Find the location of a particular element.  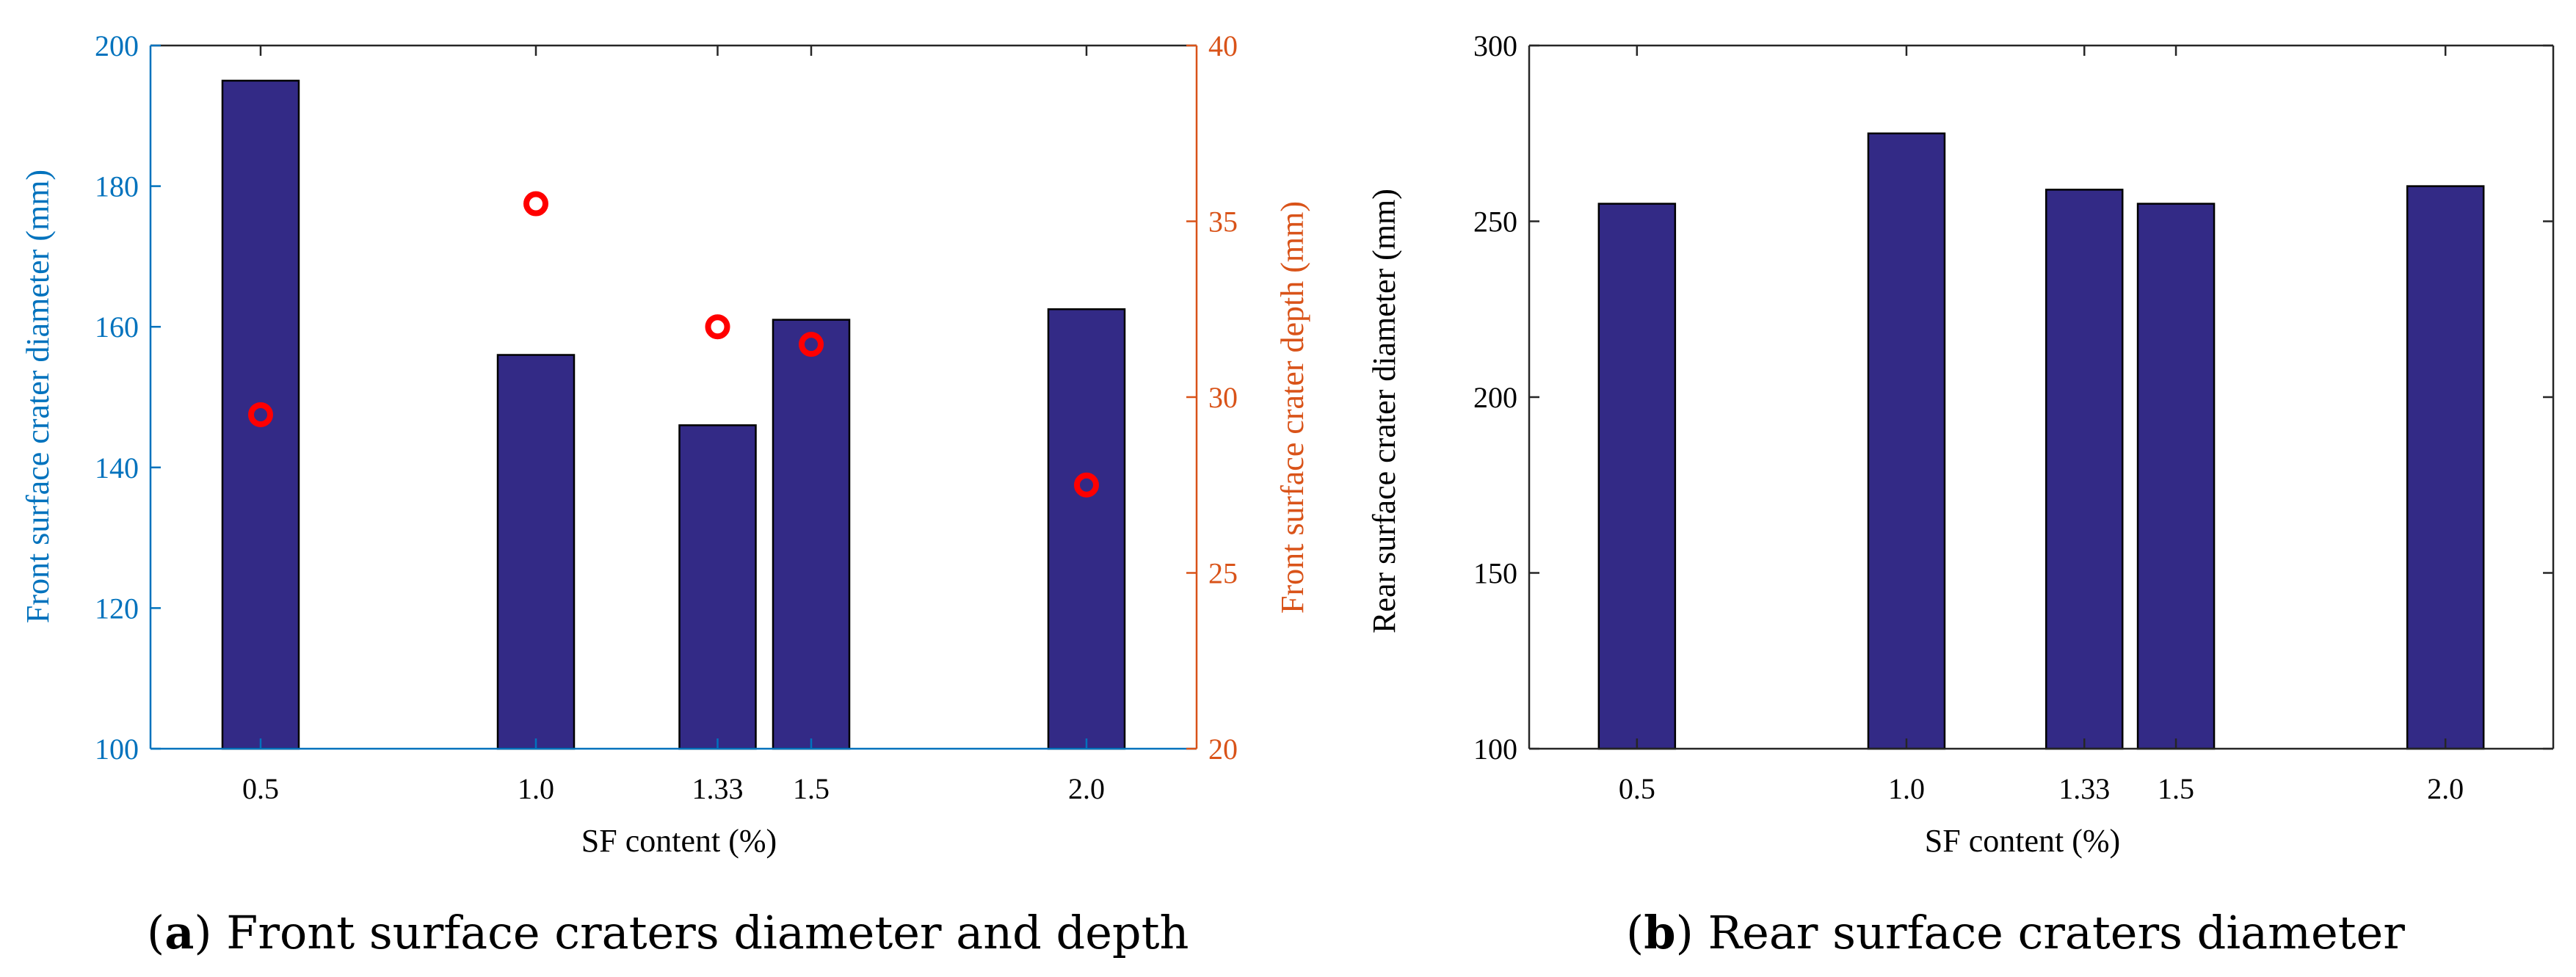

panel-b-y-axis-label: Rear surface crater diameter (mm) is located at coordinates (1384, 411).